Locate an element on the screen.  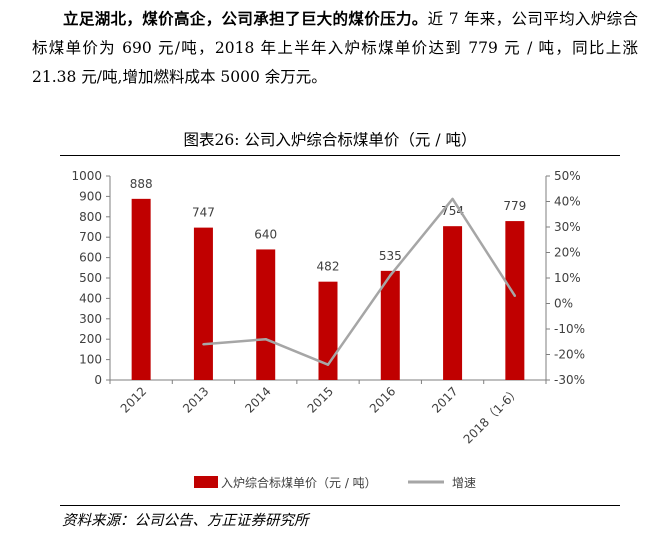
legend-swatch-bar is located at coordinates (206, 482).